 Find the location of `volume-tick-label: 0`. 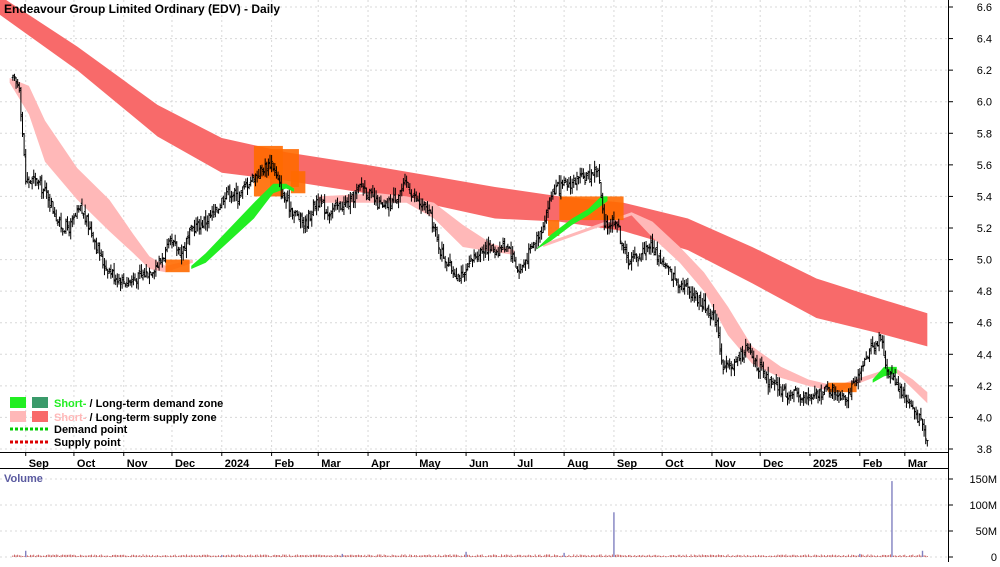

volume-tick-label: 0 is located at coordinates (994, 557).